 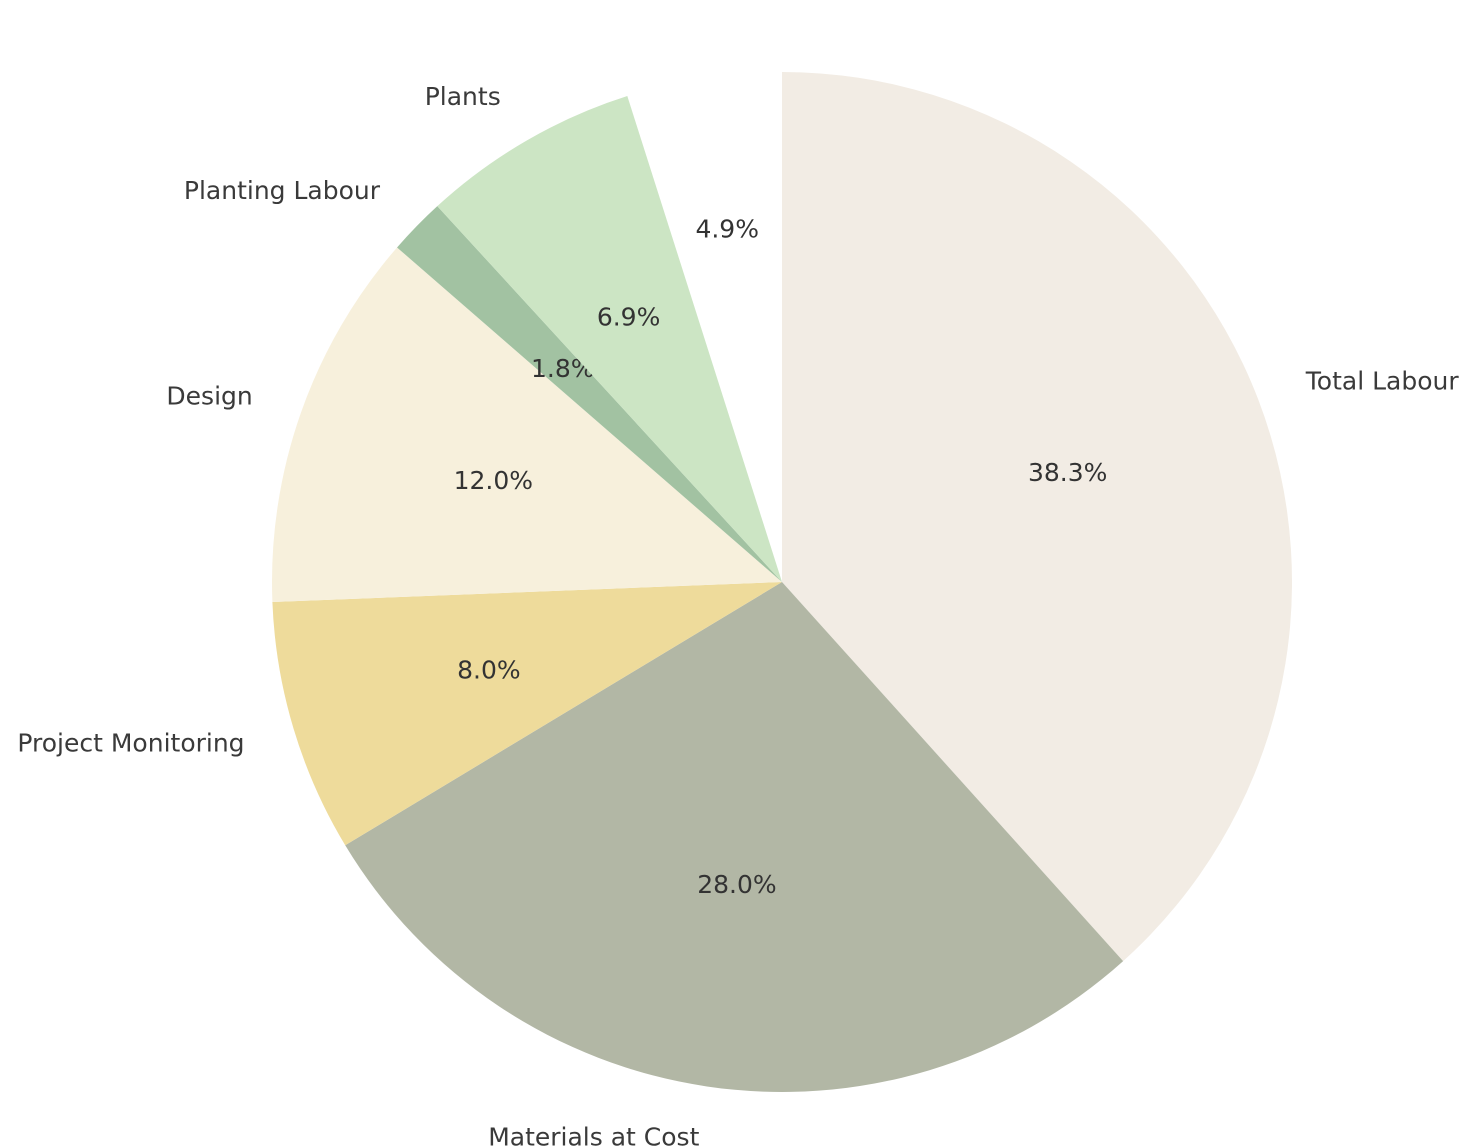 I want to click on pct-label-project-monitoring: 8.0%, so click(x=489, y=669).